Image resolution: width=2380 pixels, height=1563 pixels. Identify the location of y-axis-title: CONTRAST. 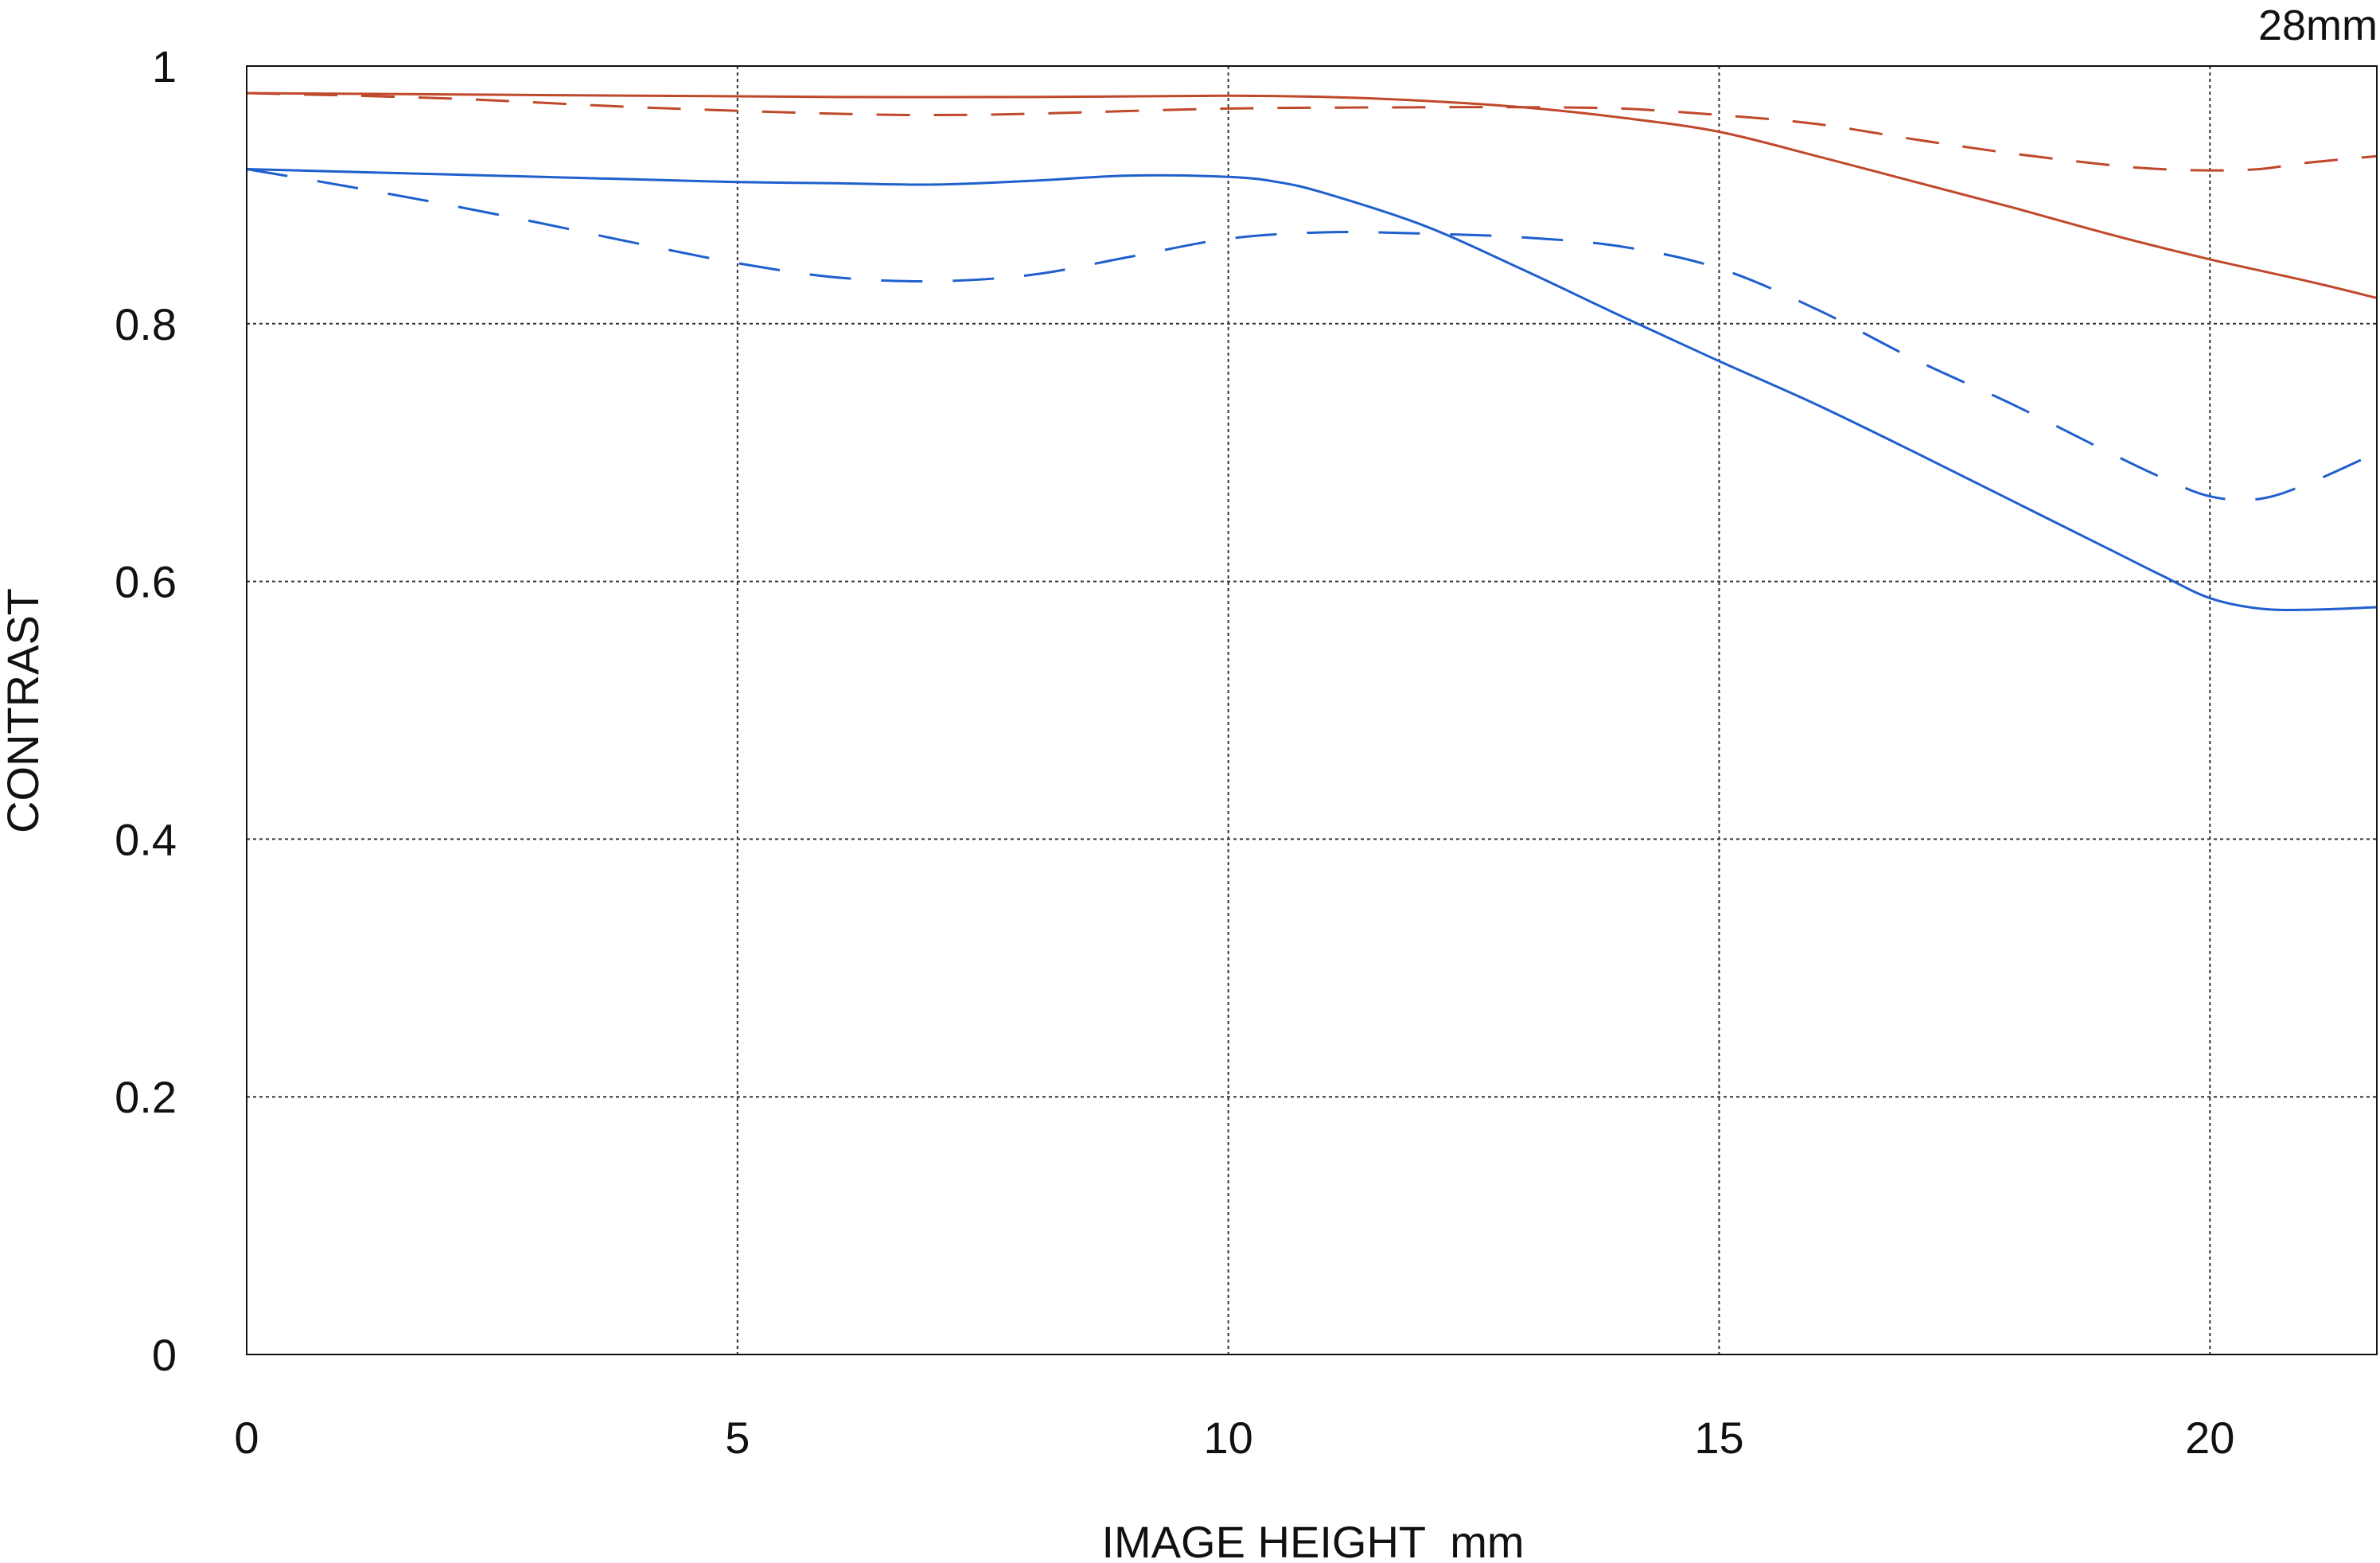
(24, 710).